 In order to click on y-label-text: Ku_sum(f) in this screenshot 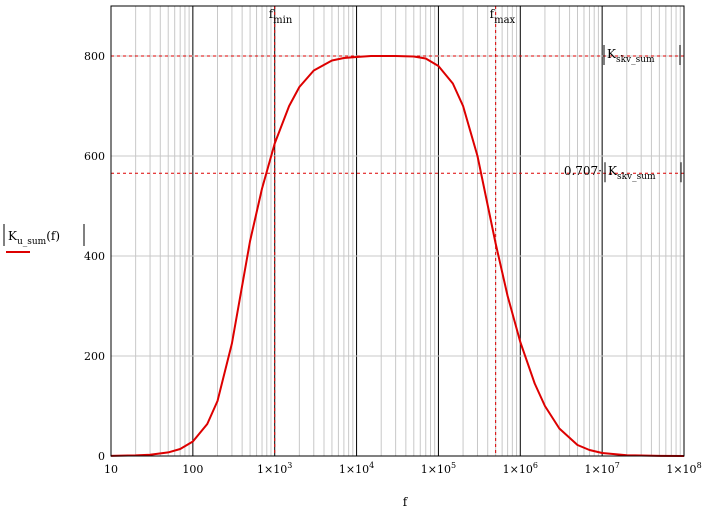, I will do `click(34, 238)`.